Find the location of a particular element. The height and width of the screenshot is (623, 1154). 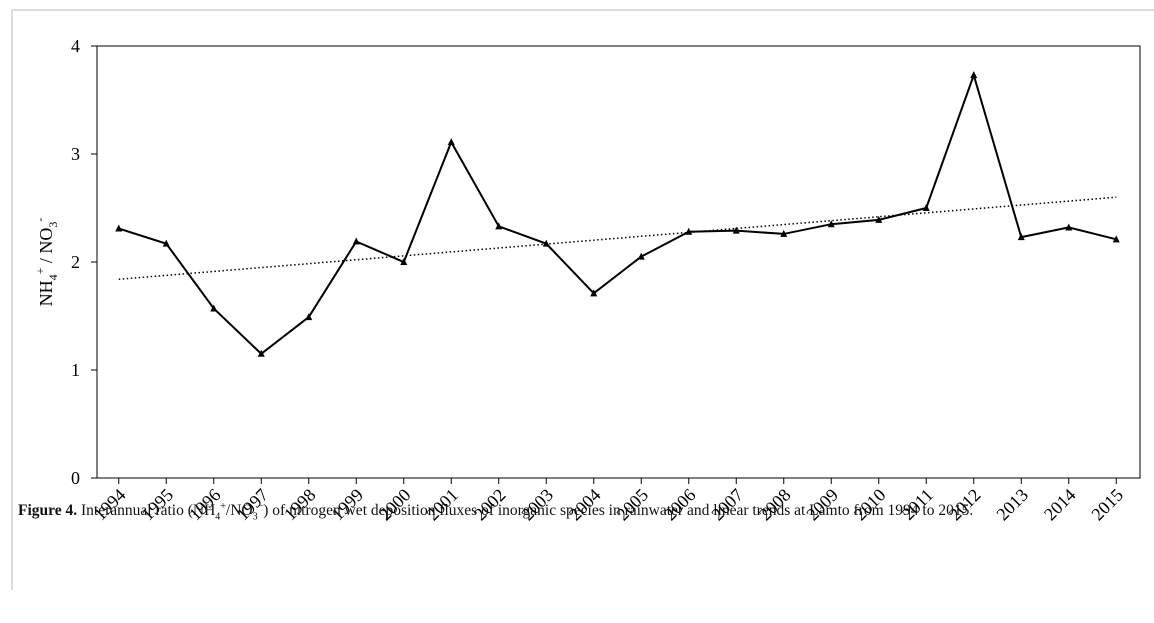

caption-text: Interannual ratio (NH is located at coordinates (146, 511).